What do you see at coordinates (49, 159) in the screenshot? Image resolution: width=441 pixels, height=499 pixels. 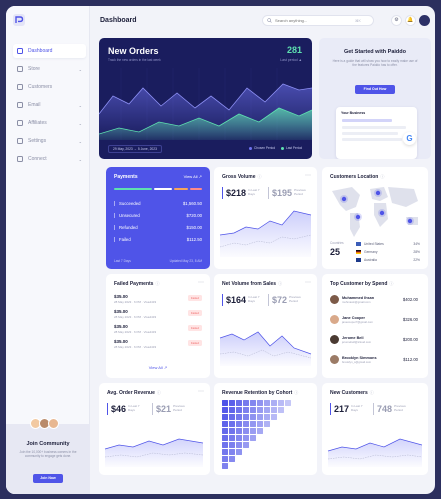 I see `sidebar-item-connect: Connect ⌄` at bounding box center [49, 159].